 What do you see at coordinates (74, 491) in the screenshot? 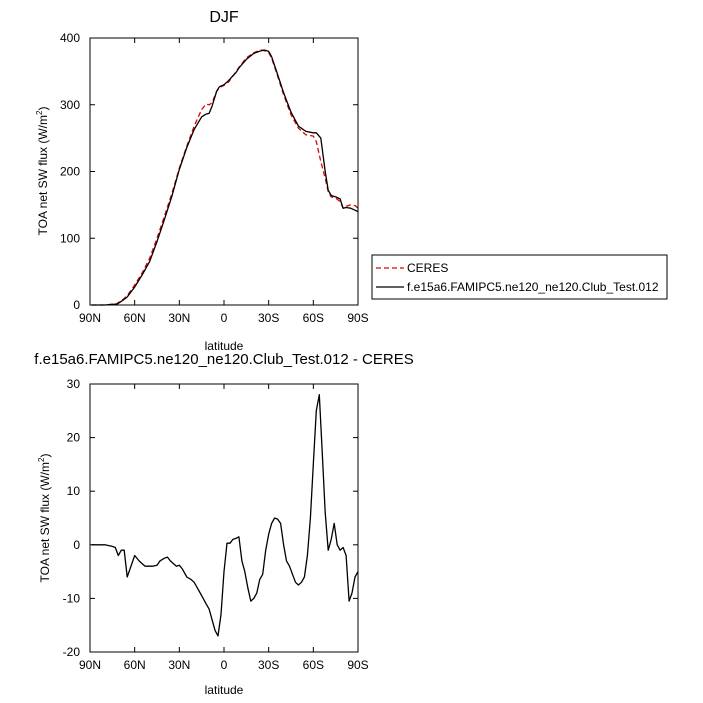
I see `y-tick-label: 10` at bounding box center [74, 491].